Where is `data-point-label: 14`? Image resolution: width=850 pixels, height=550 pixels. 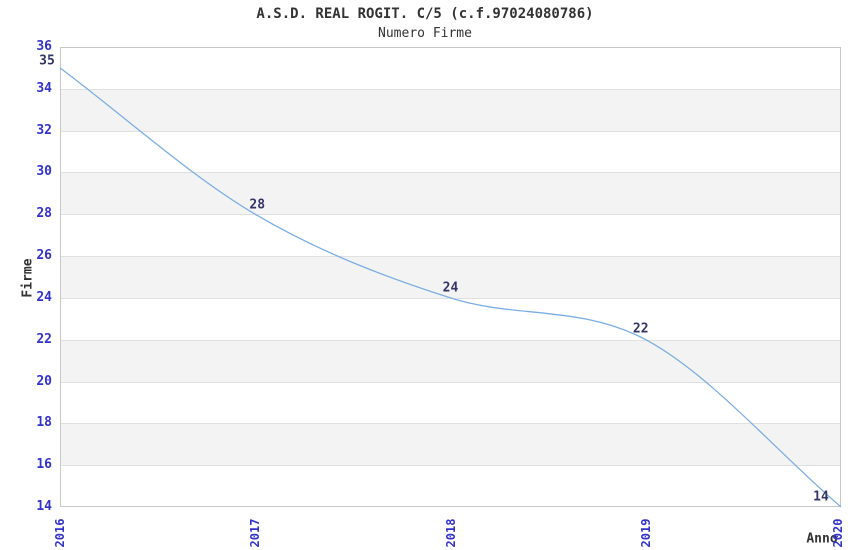
data-point-label: 14 is located at coordinates (821, 497).